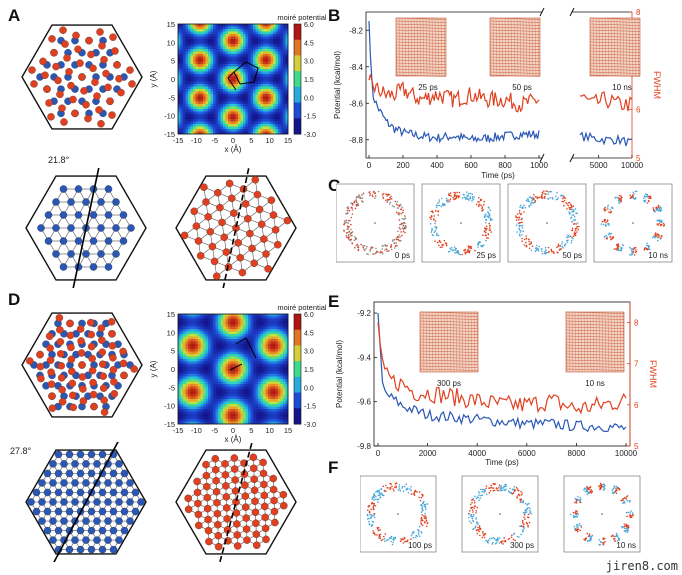 This screenshot has width=682, height=575. What do you see at coordinates (334, 15) in the screenshot?
I see `panel-letter-b: B` at bounding box center [334, 15].